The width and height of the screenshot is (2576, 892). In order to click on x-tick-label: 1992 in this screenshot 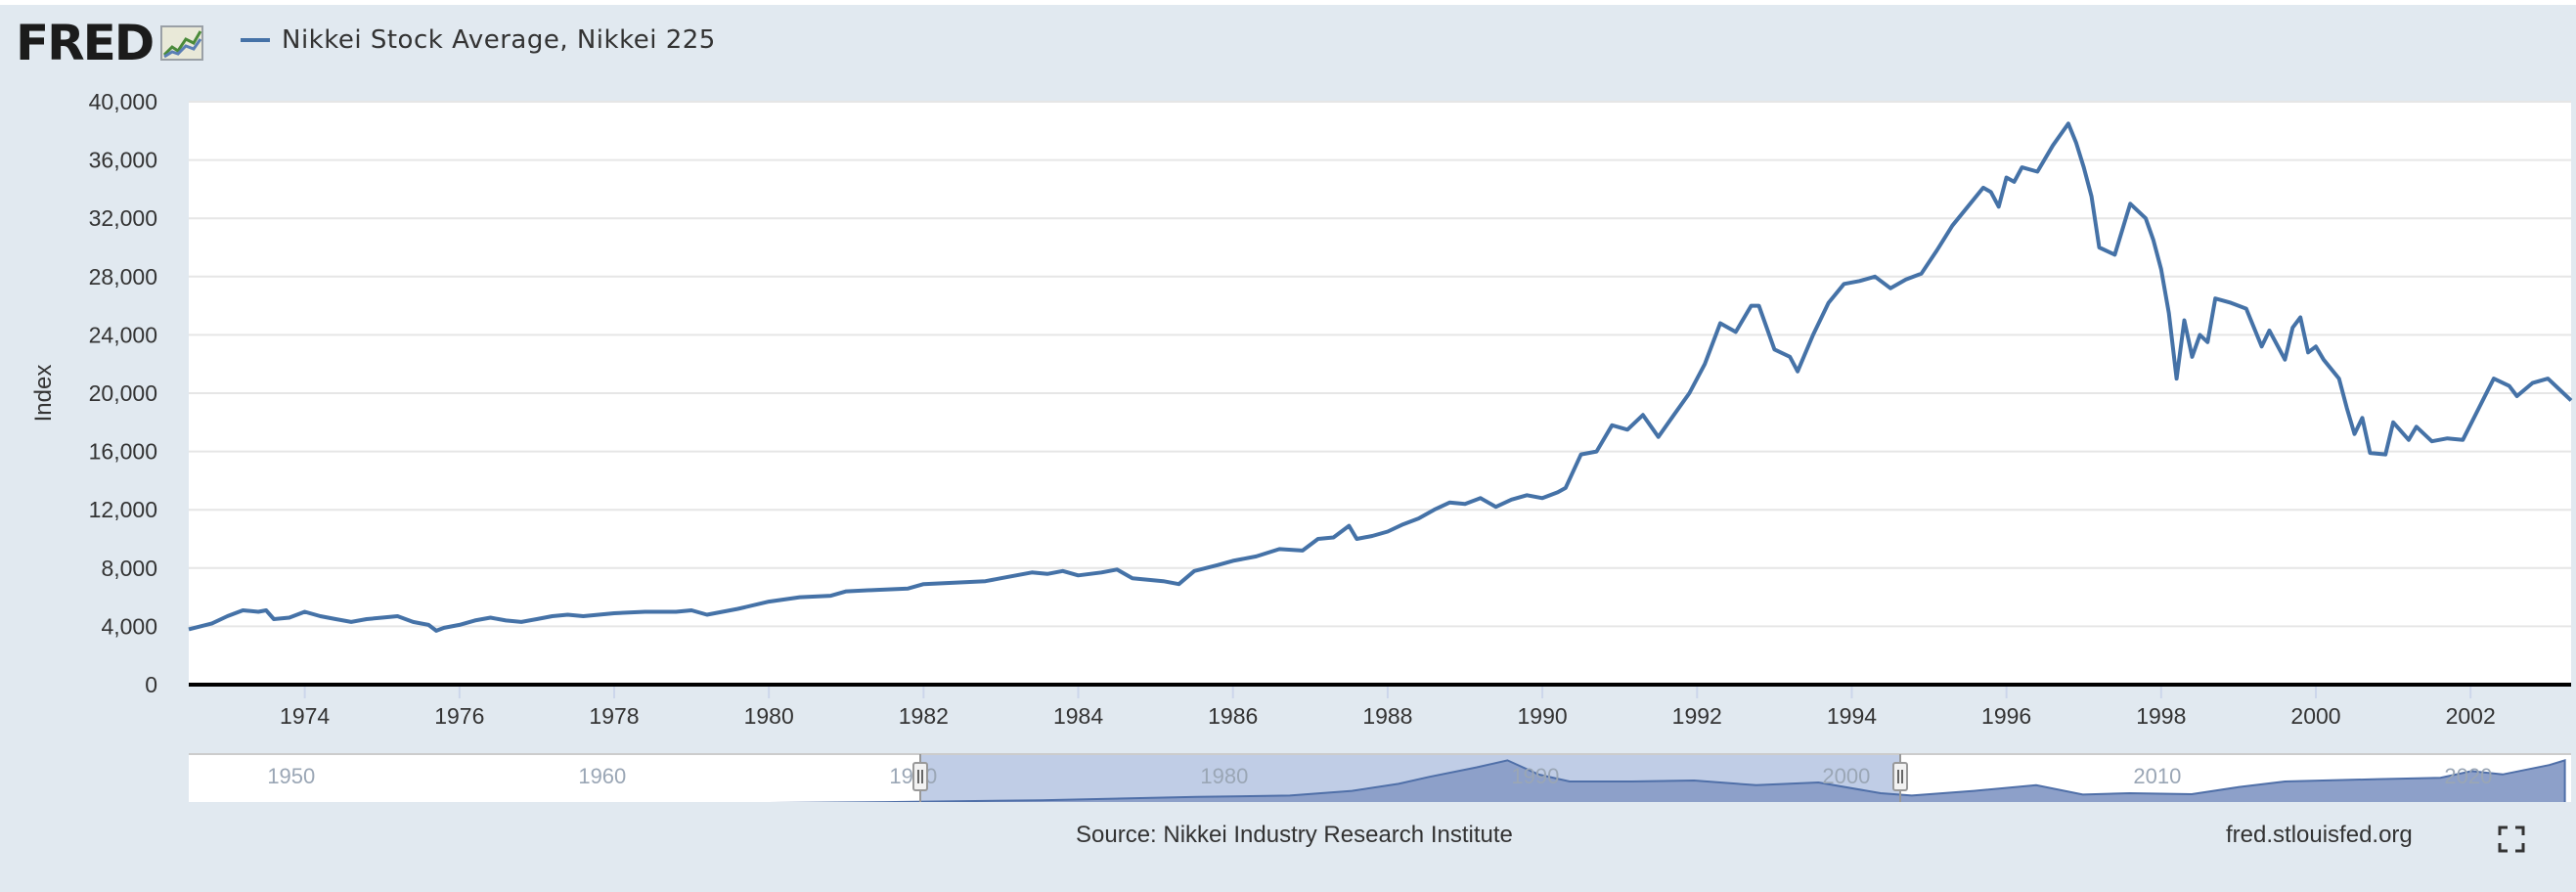, I will do `click(1697, 716)`.